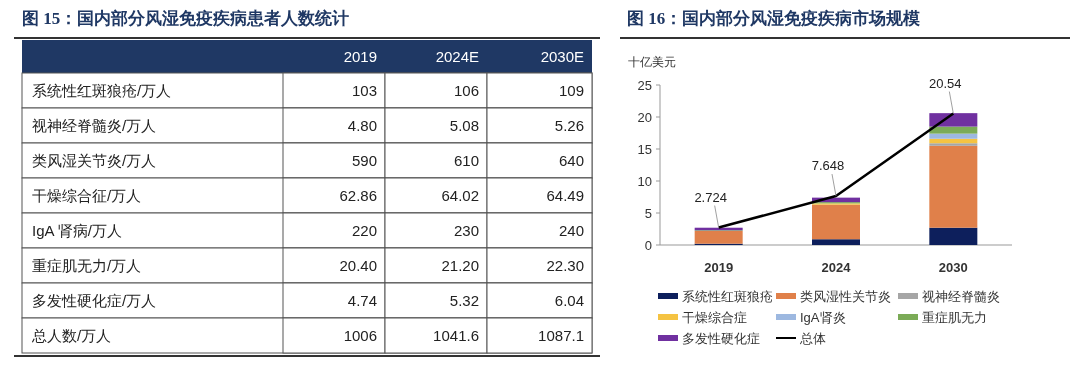 The width and height of the screenshot is (1080, 391). What do you see at coordinates (77, 230) in the screenshot?
I see `category-label: IgA 肾病/万人` at bounding box center [77, 230].